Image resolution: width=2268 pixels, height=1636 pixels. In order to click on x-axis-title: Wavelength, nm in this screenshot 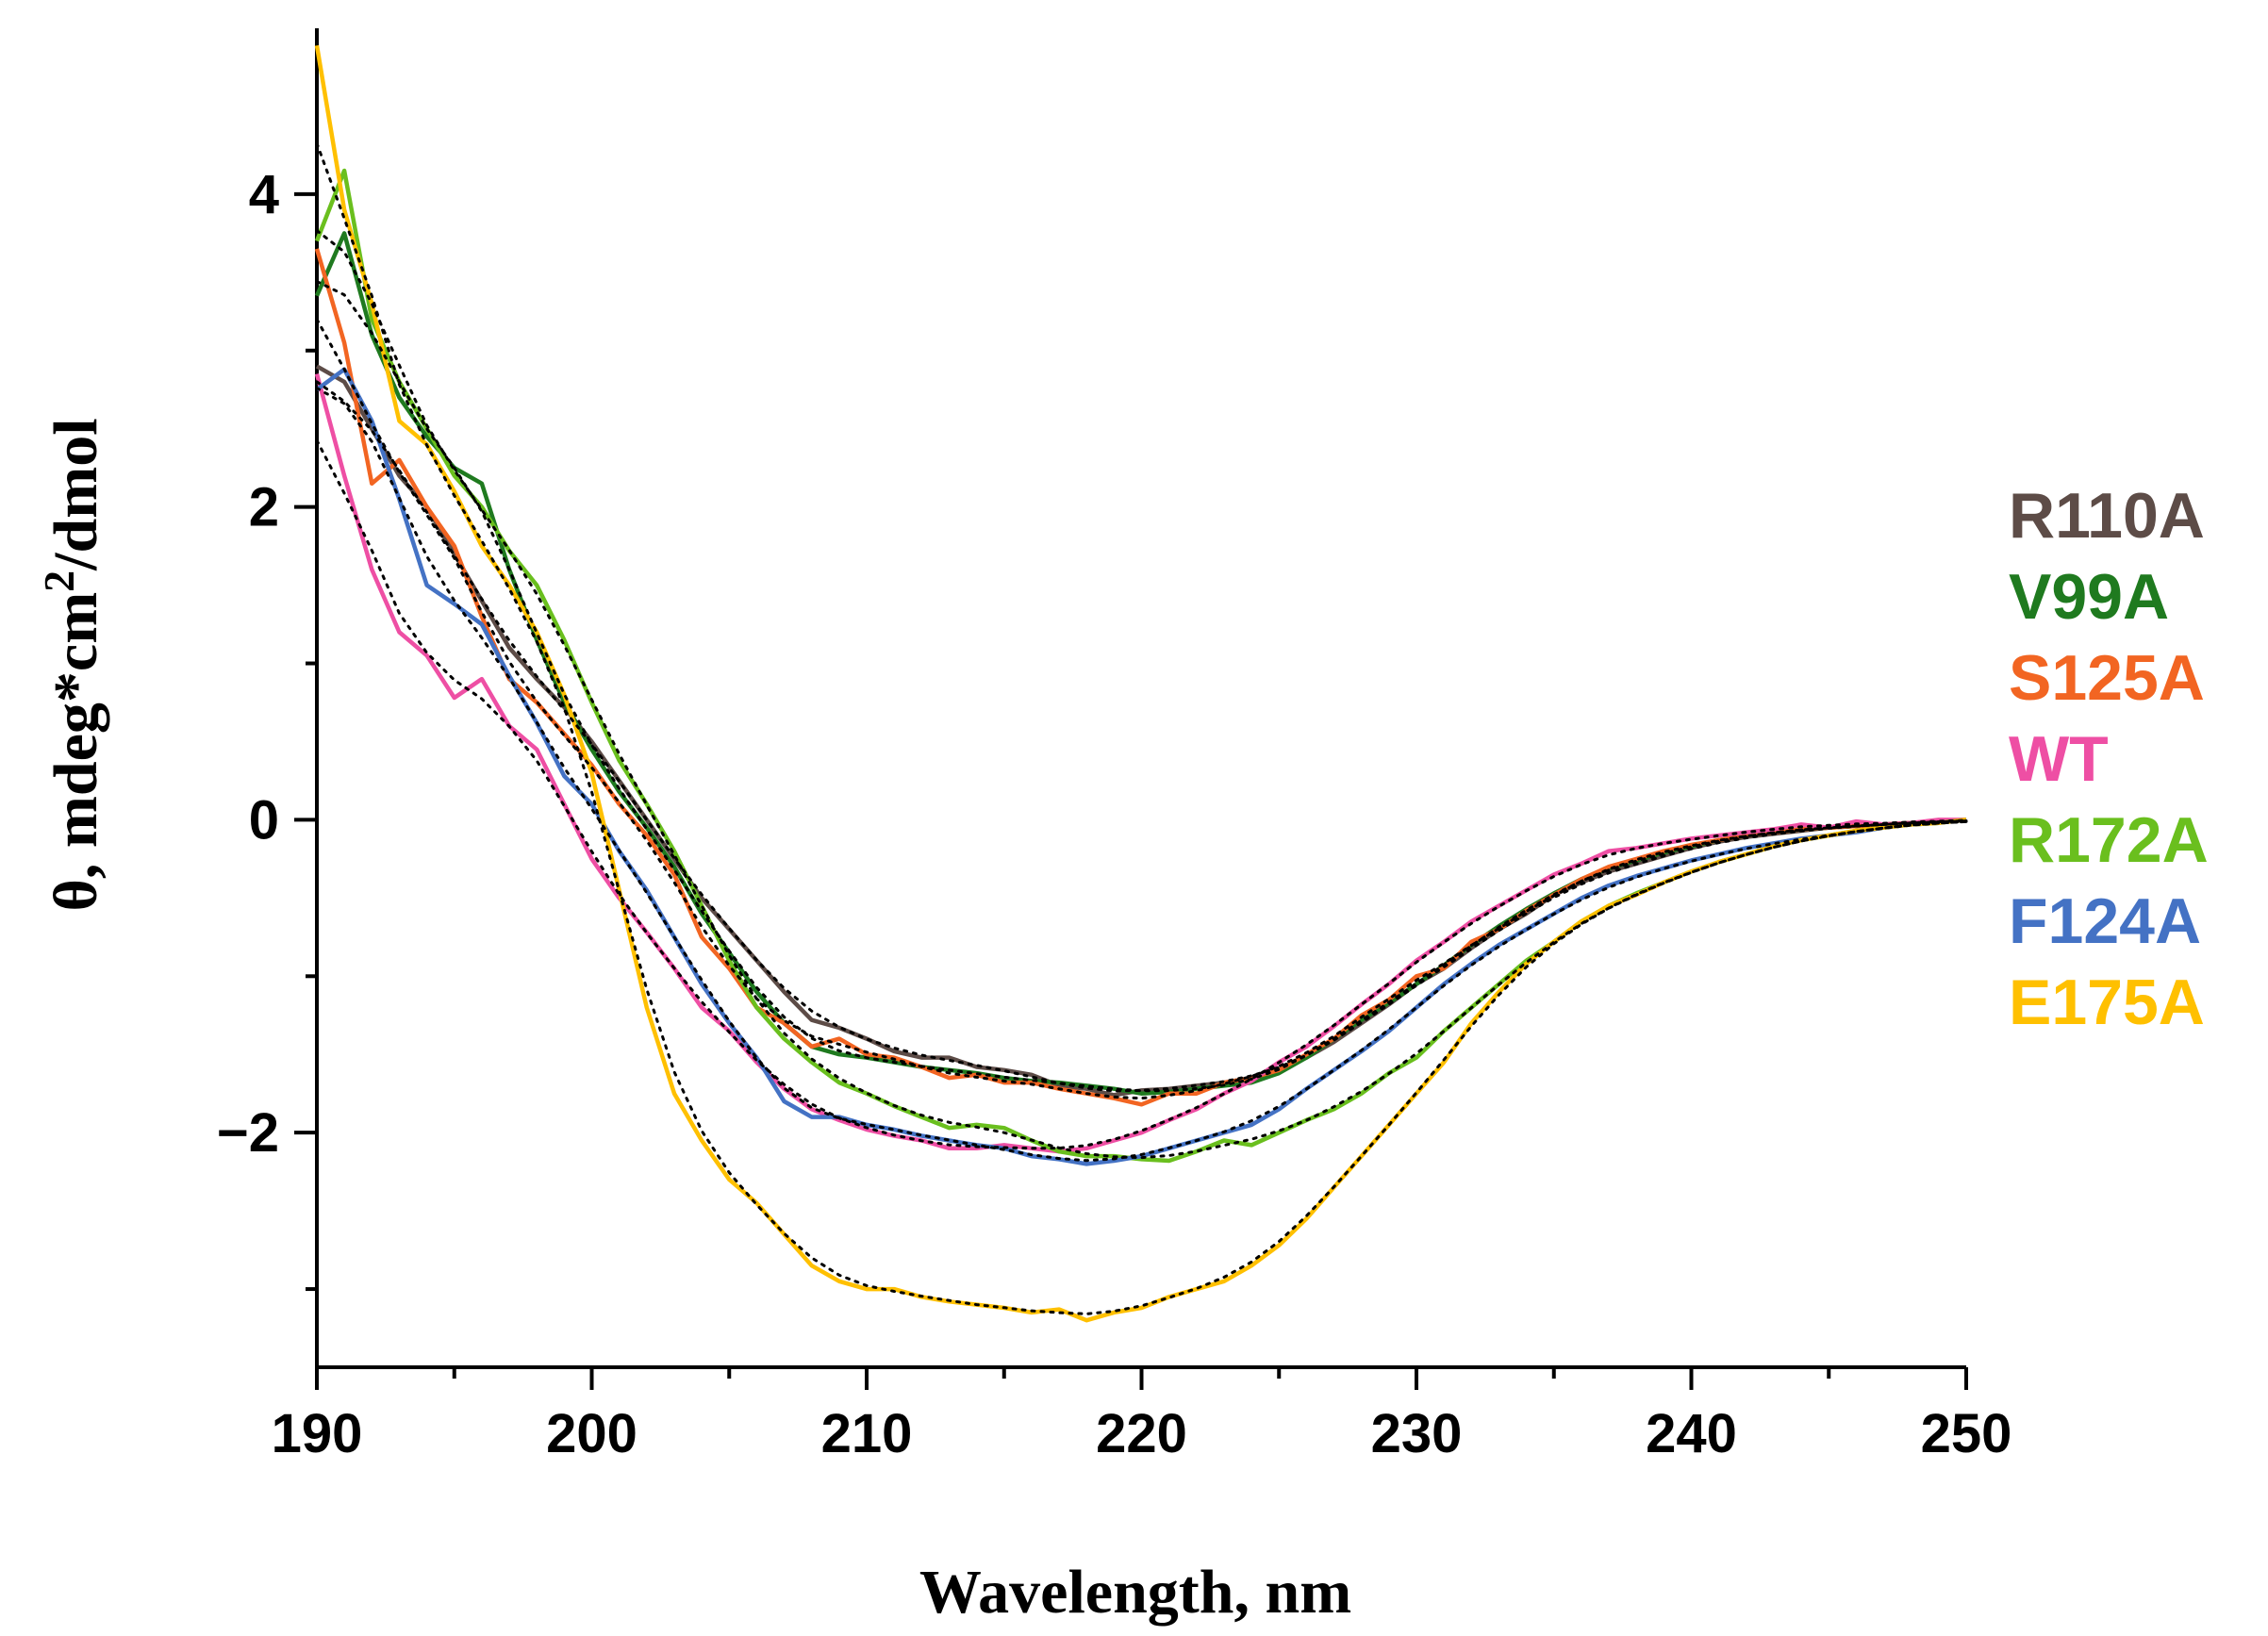, I will do `click(1135, 1592)`.